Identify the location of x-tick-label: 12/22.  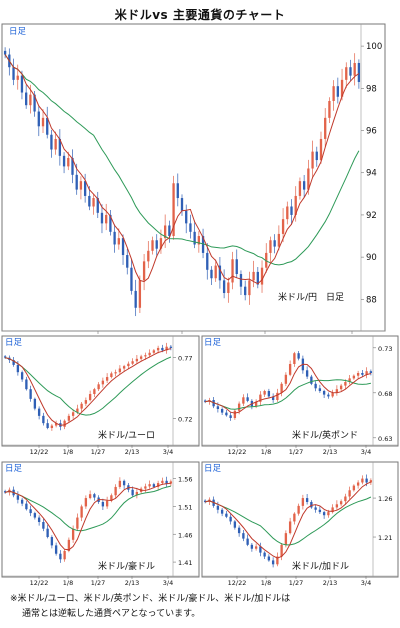
(39, 452).